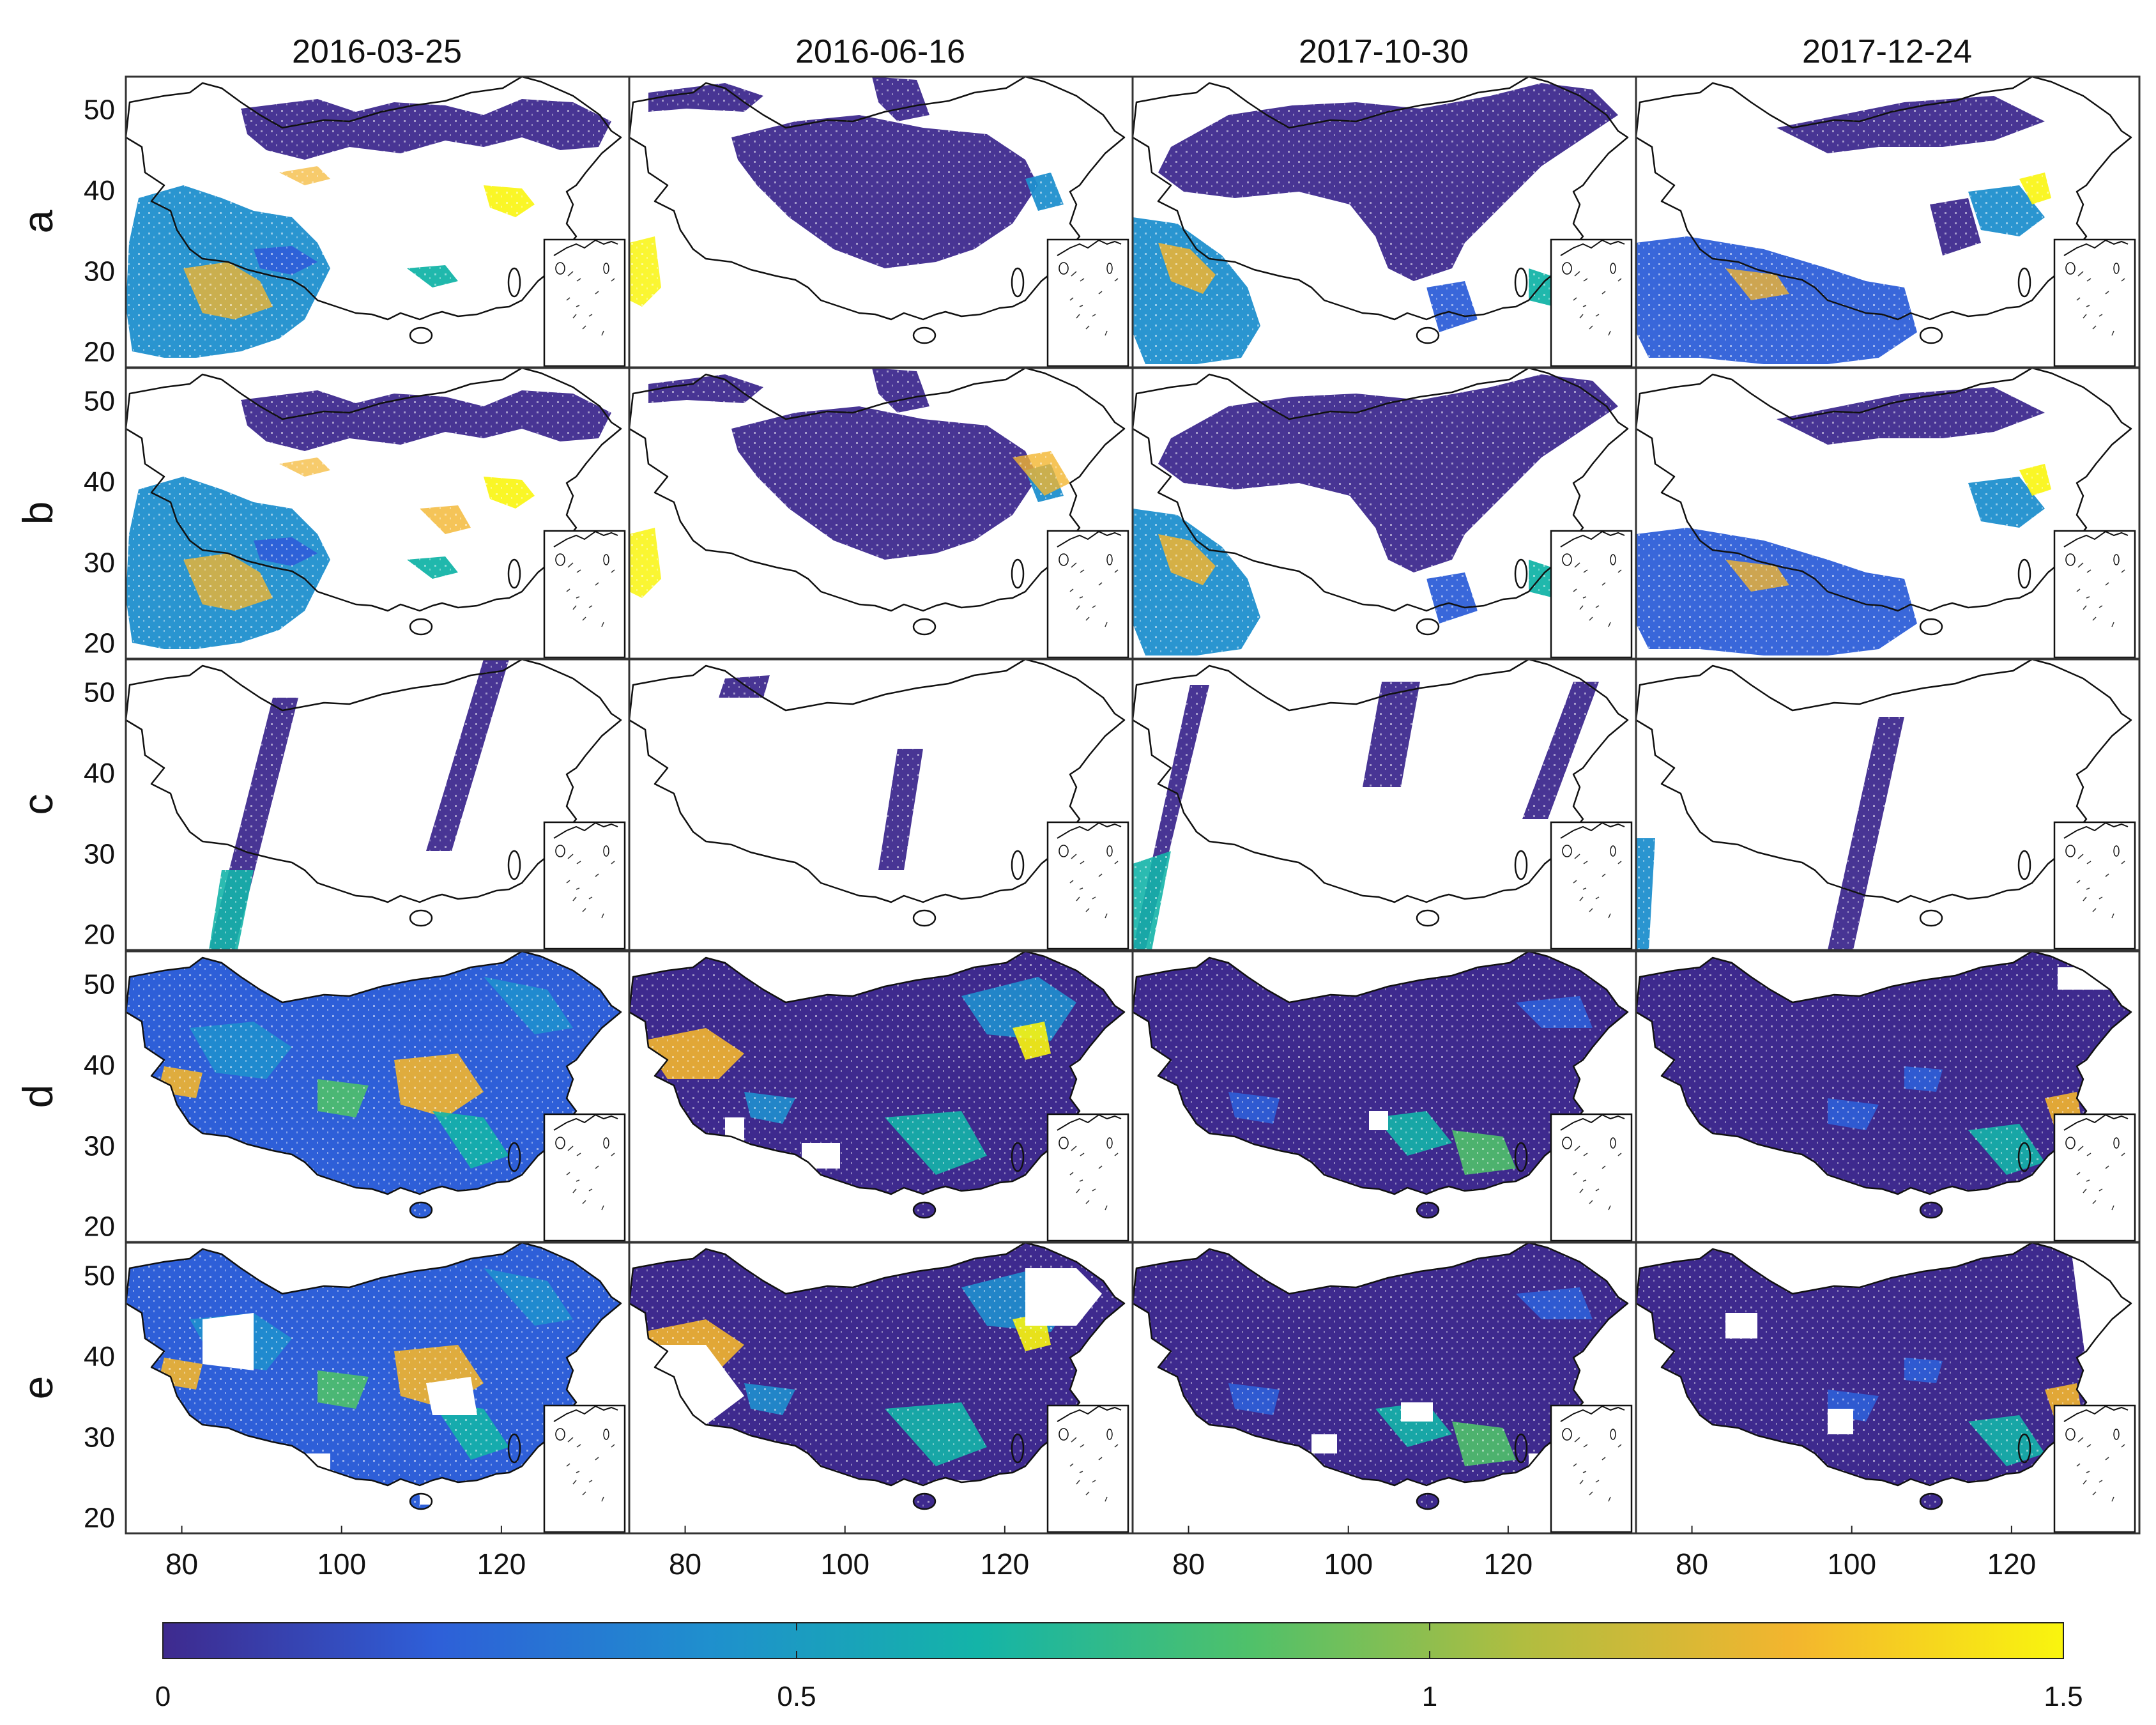 The height and width of the screenshot is (1725, 2156). Describe the element at coordinates (1692, 1564) in the screenshot. I see `x-tick-label: 80` at that location.